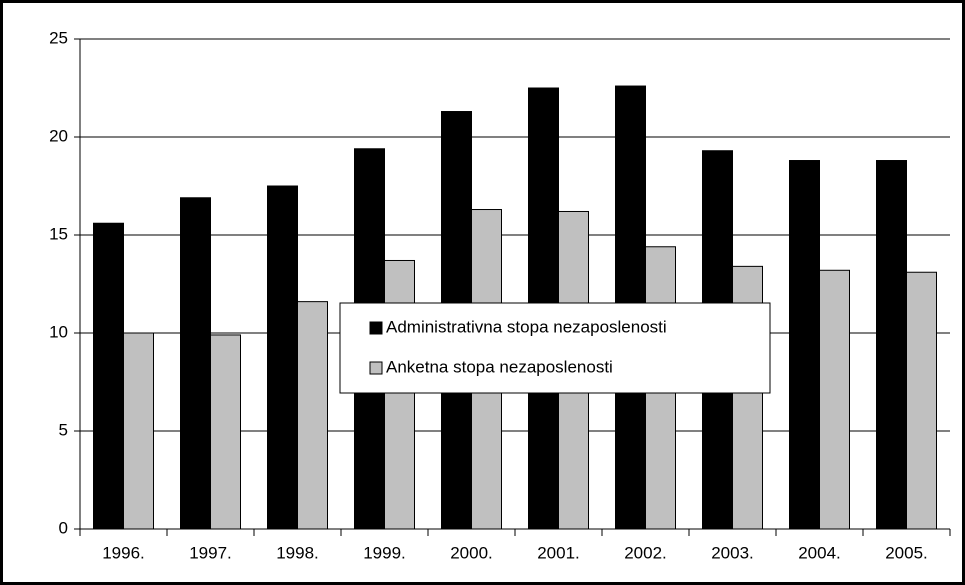 Image resolution: width=965 pixels, height=585 pixels. Describe the element at coordinates (63, 429) in the screenshot. I see `y-tick-label: 5` at that location.